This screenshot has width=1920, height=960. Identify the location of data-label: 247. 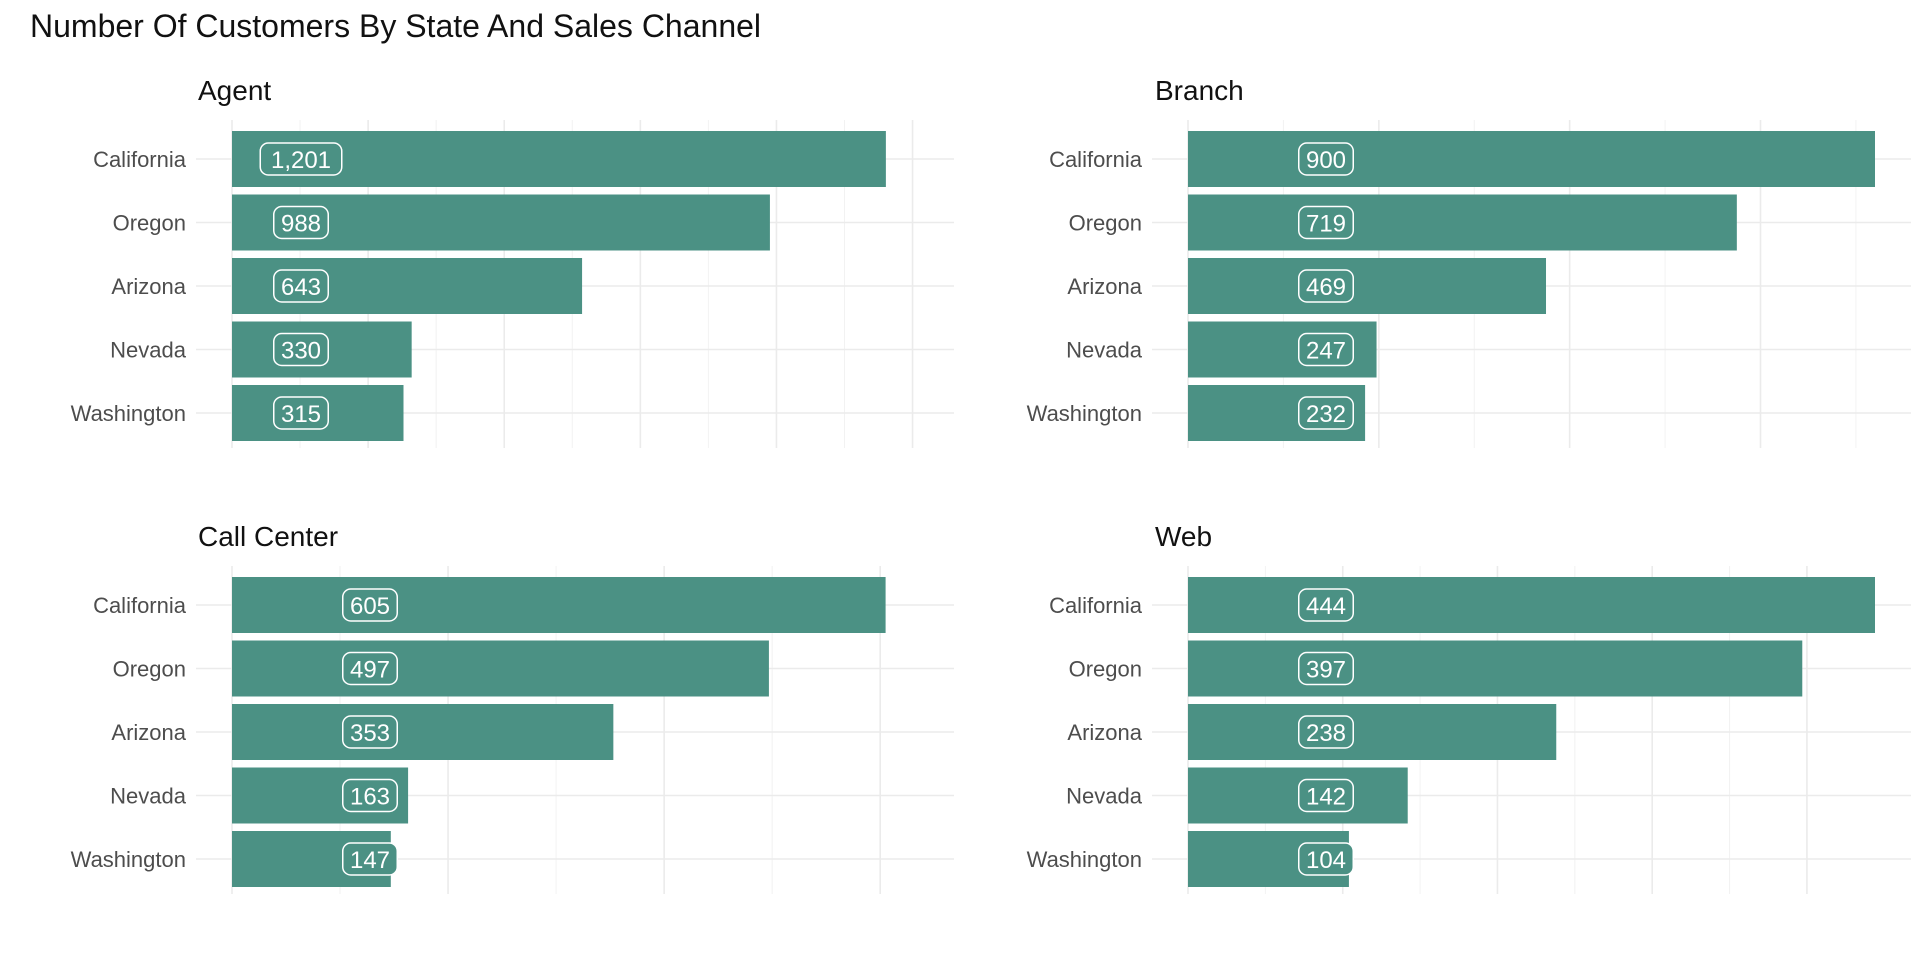
(1326, 351).